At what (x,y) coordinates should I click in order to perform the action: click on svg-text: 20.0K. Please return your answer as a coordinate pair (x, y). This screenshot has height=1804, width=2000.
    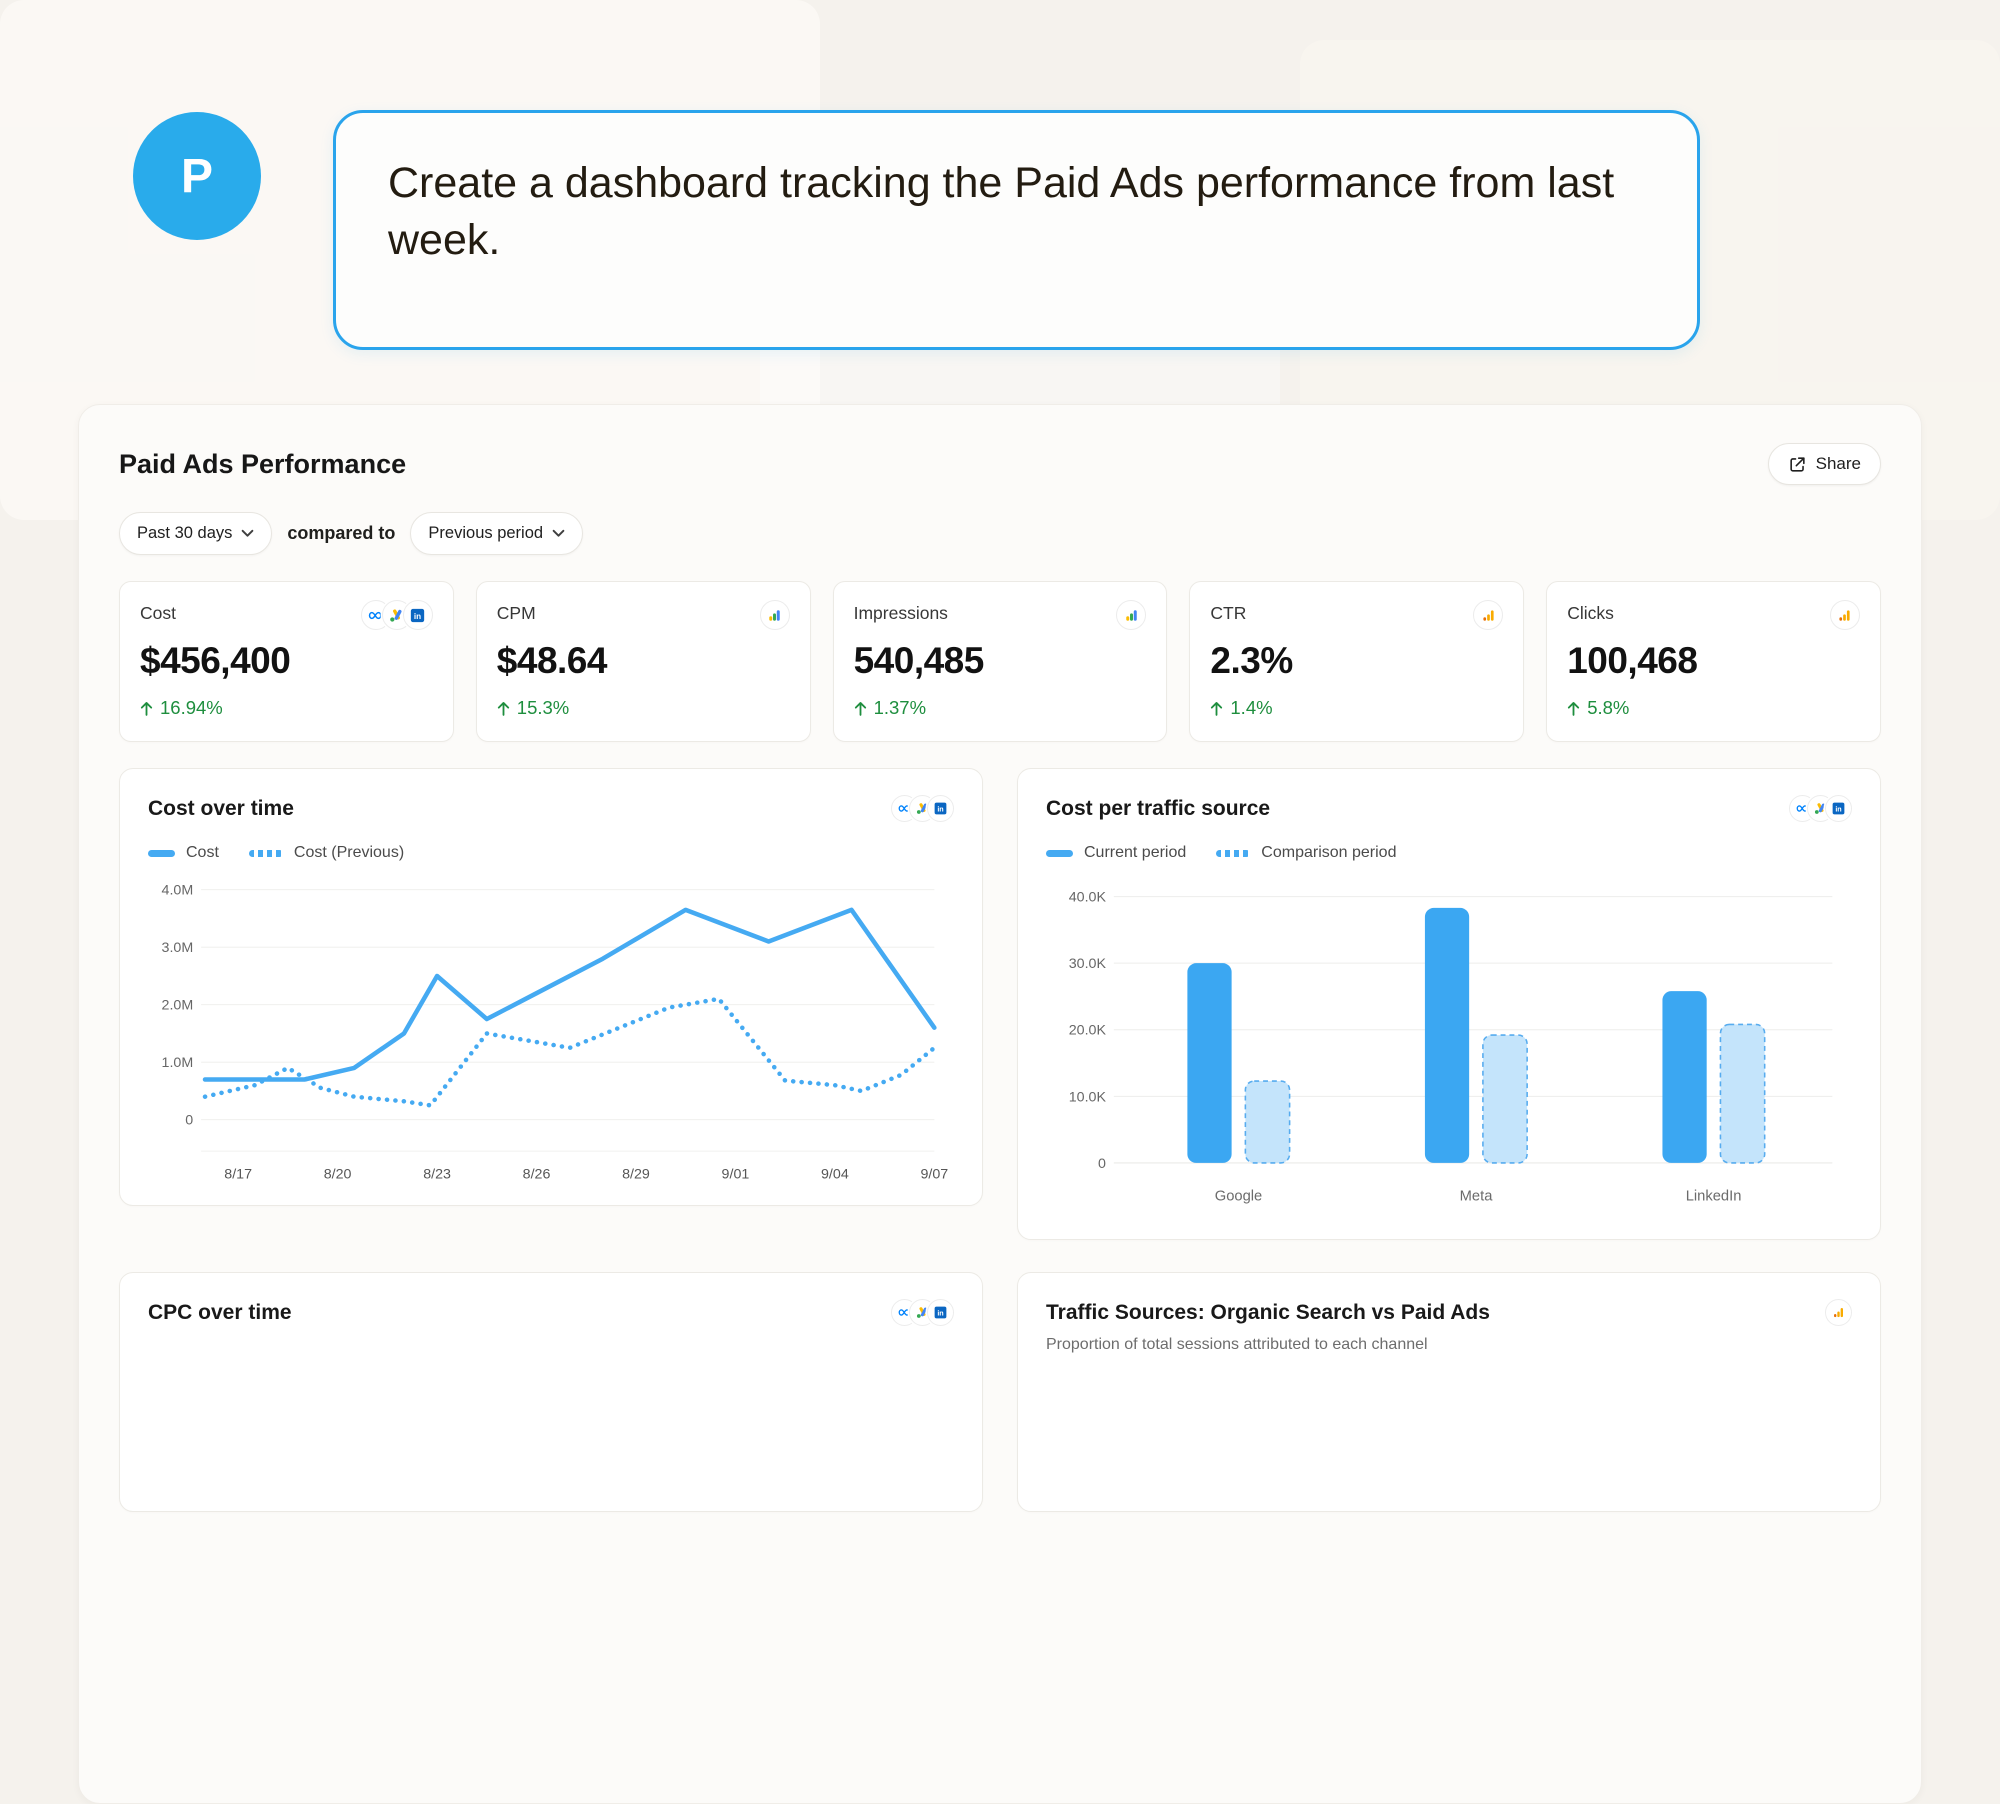
    Looking at the image, I should click on (1088, 1031).